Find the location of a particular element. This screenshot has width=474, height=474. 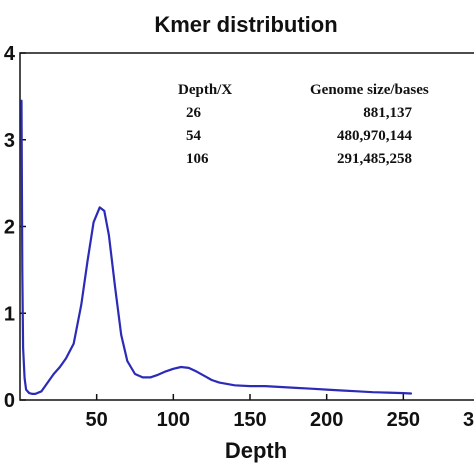

y-tick-label: 4 is located at coordinates (10, 54).